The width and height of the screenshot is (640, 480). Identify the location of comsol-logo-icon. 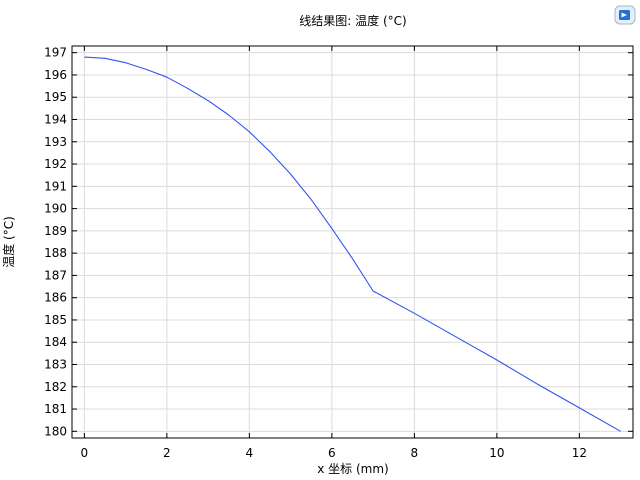
(625, 15).